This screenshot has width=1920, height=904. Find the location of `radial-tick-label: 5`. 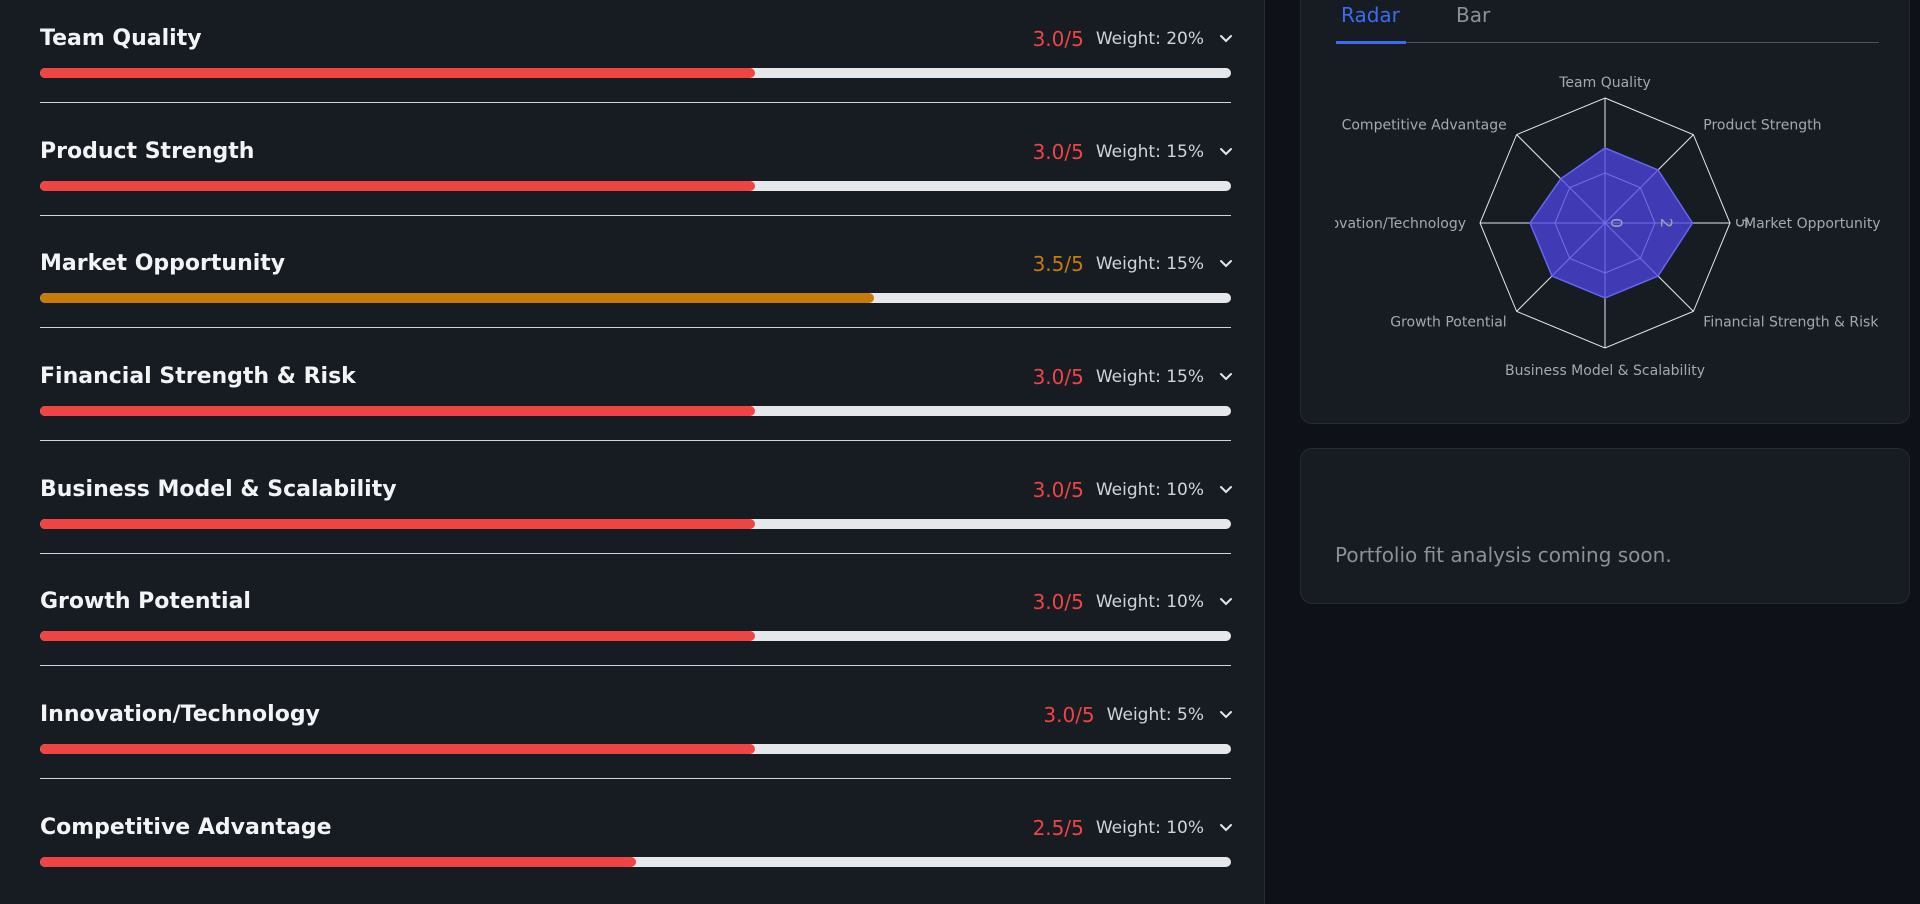

radial-tick-label: 5 is located at coordinates (1741, 223).